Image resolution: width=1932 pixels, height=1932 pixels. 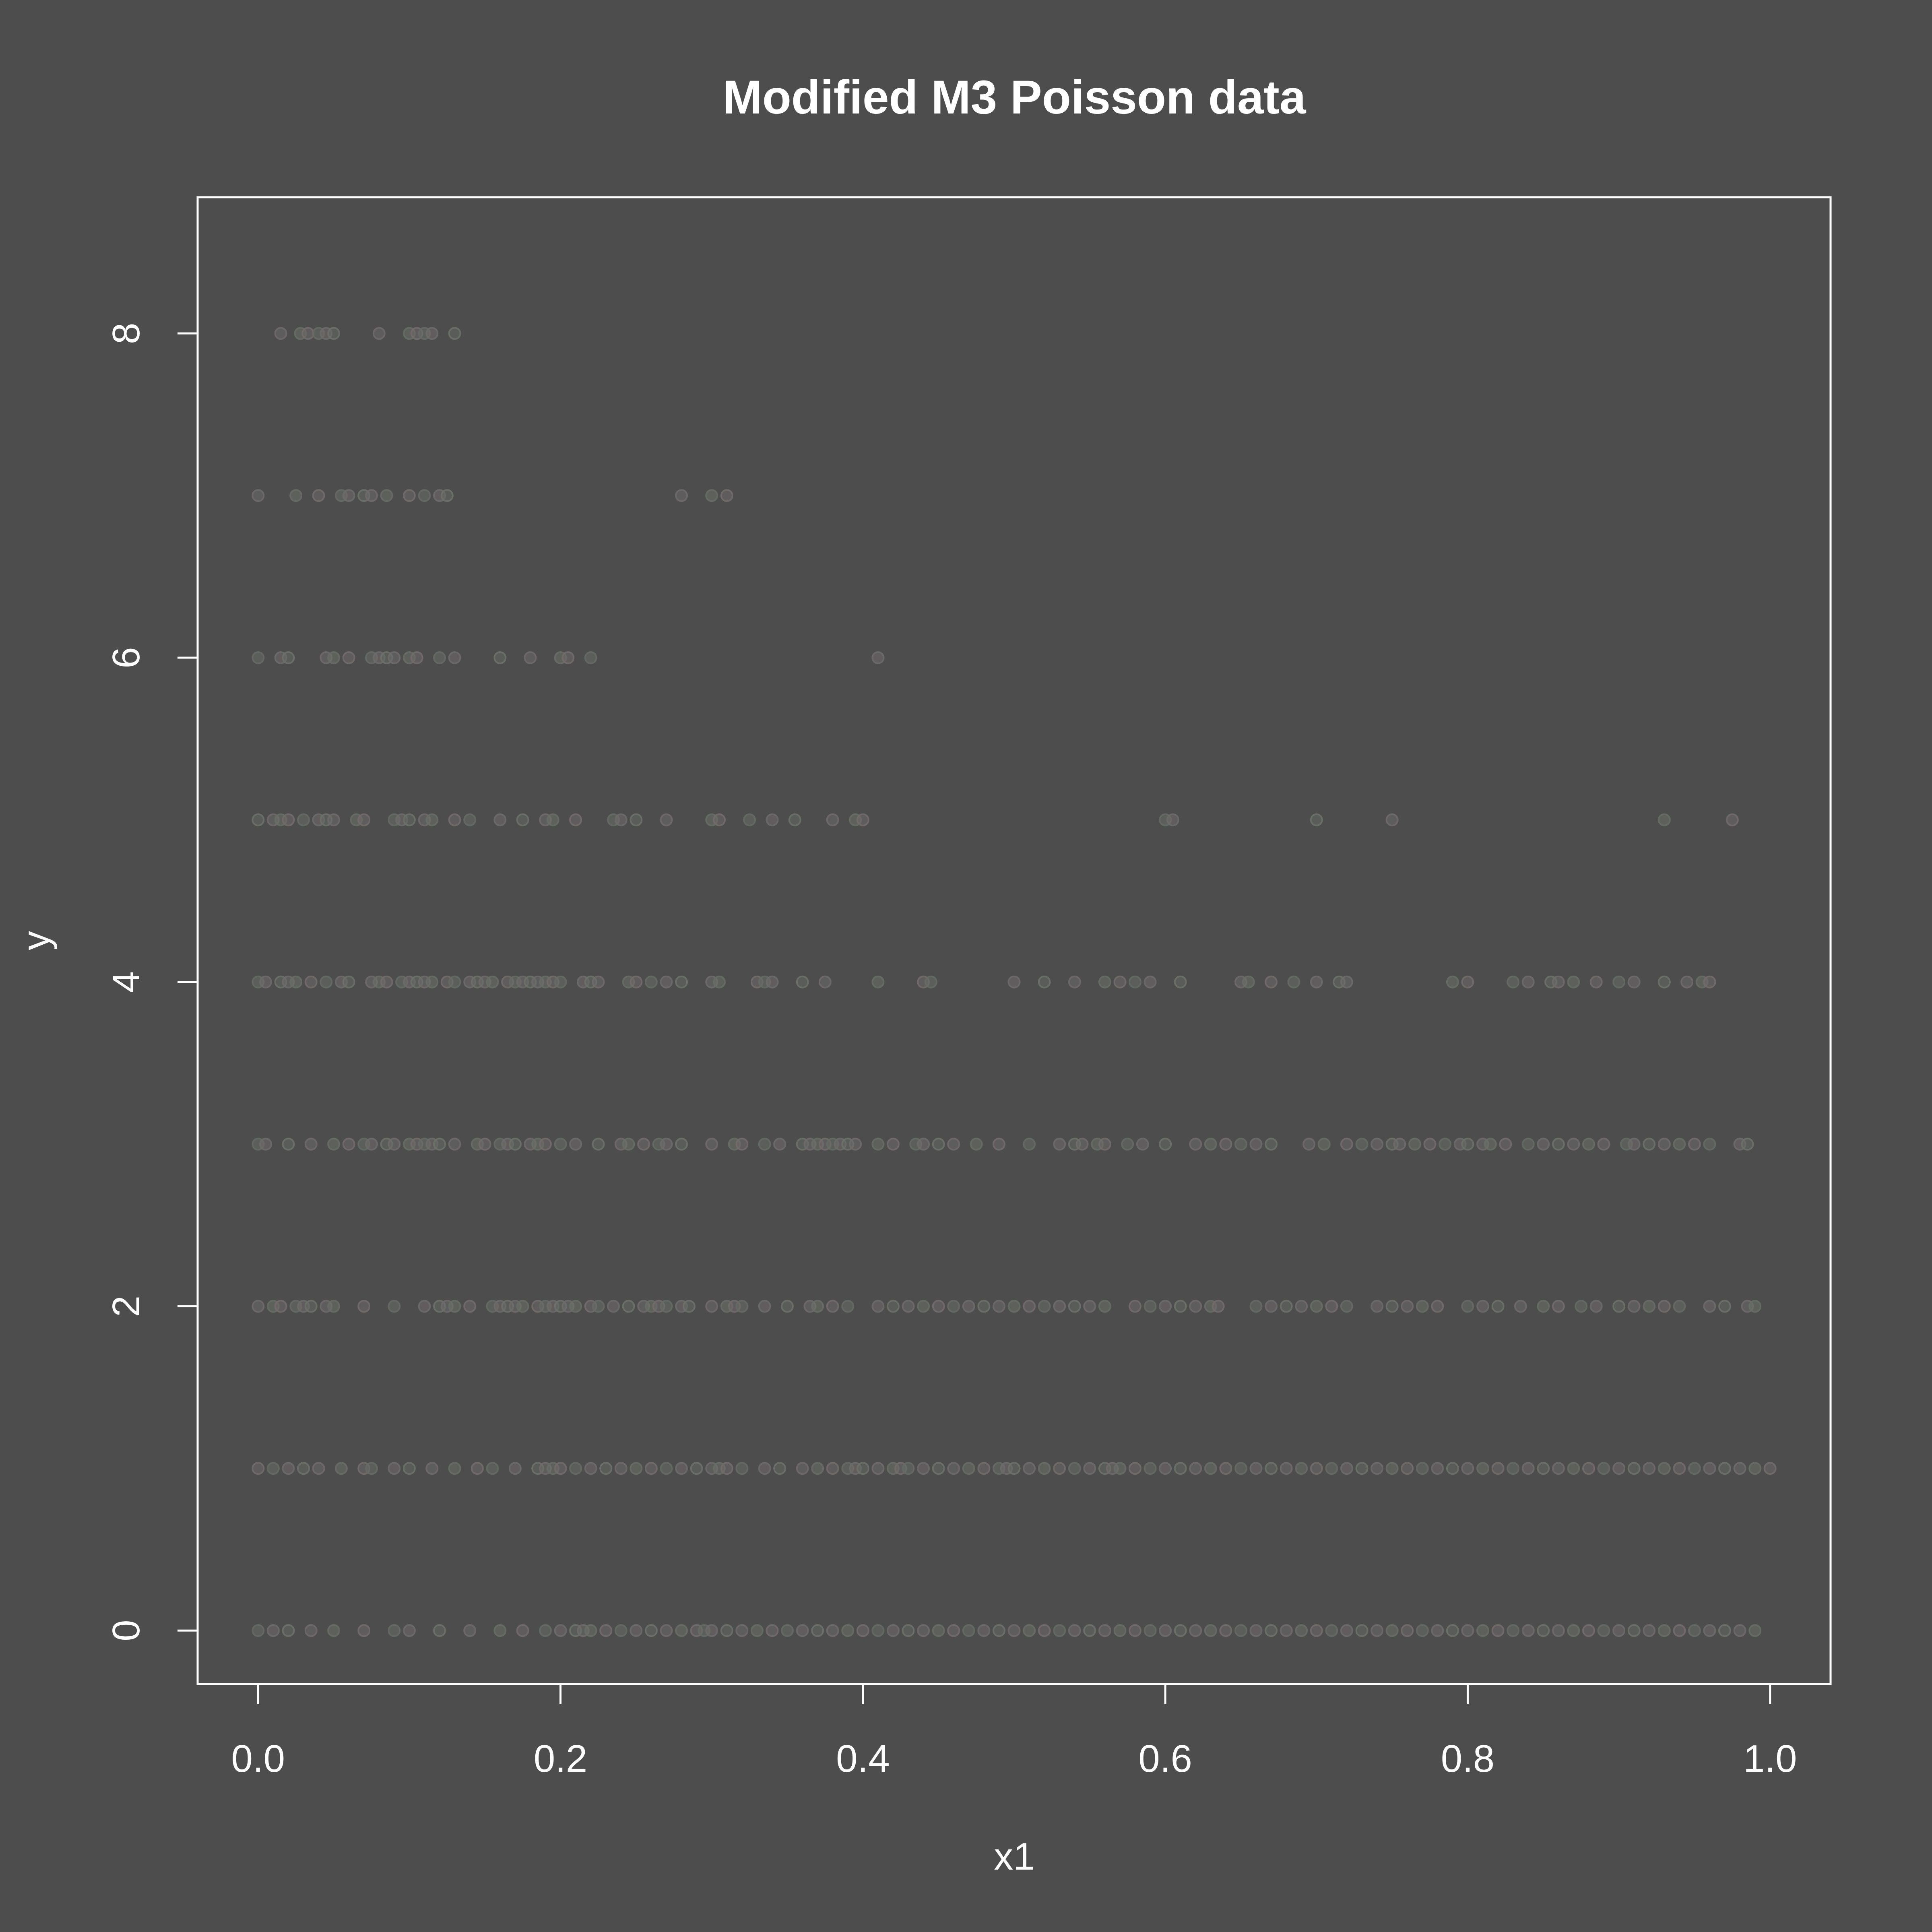 I want to click on y-axis-label: y, so click(x=36, y=940).